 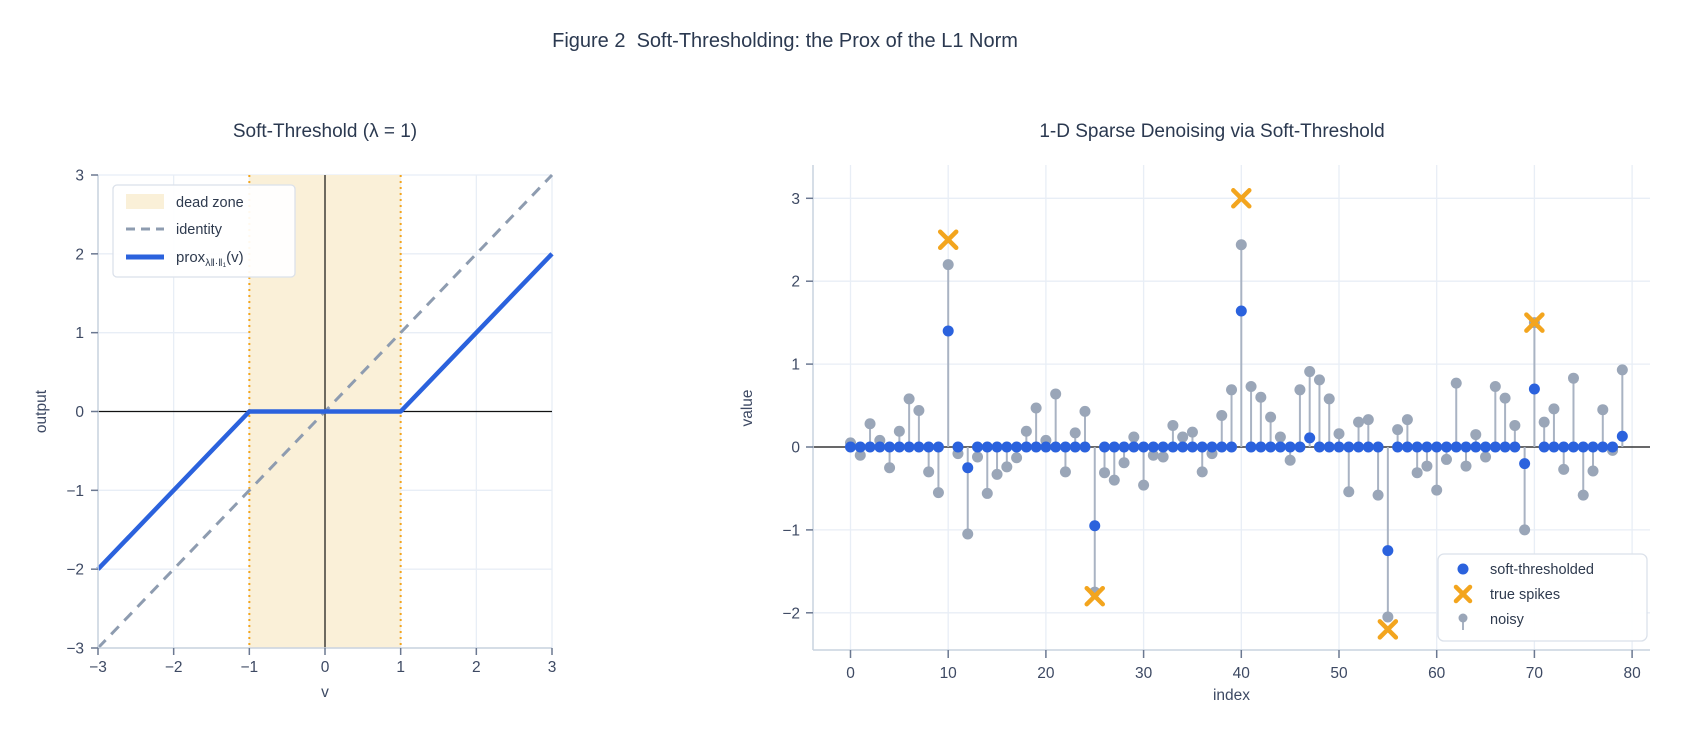 I want to click on y-tick-label: −1, so click(x=791, y=530).